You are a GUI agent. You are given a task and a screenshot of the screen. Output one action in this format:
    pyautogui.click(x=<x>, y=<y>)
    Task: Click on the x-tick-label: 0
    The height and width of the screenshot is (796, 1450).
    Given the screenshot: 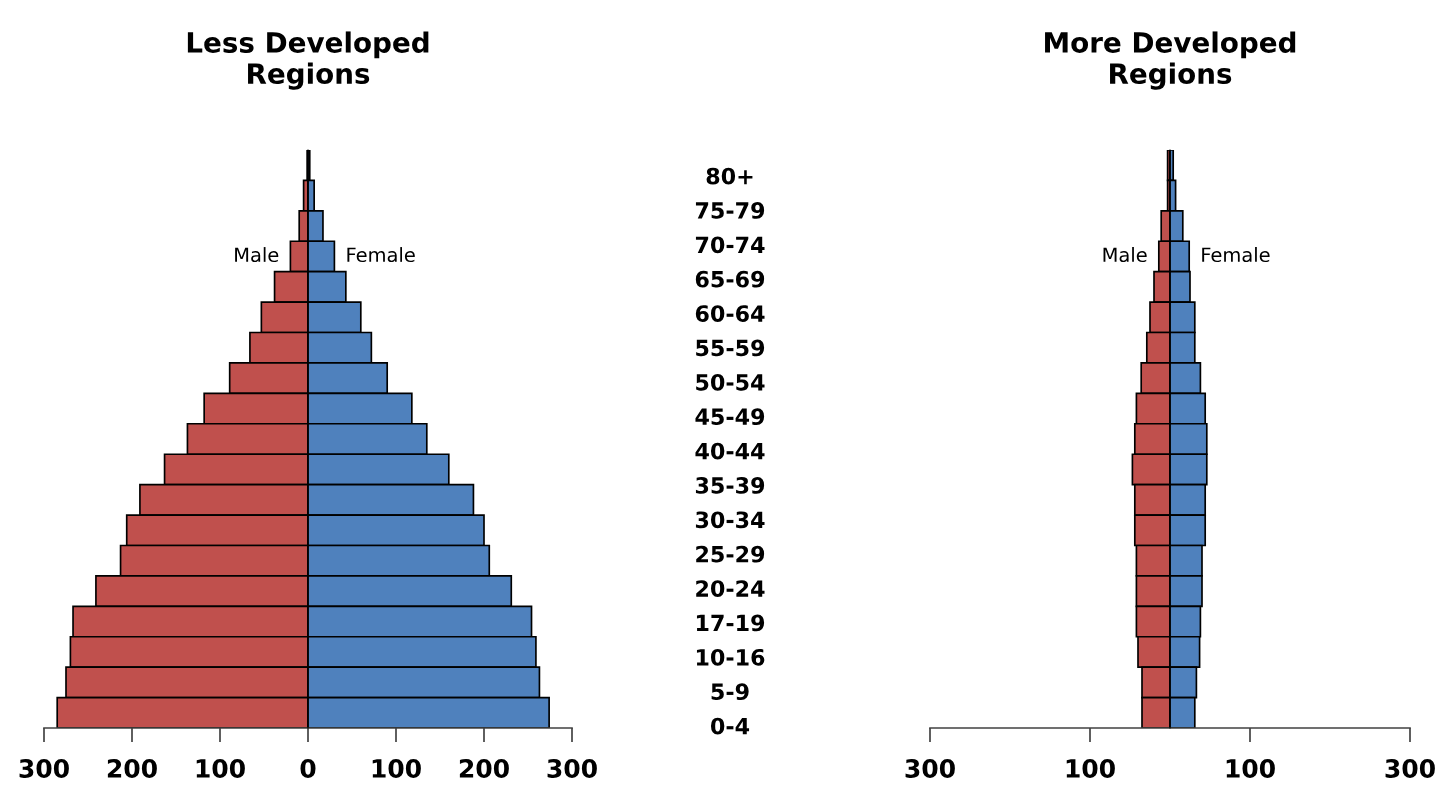 What is the action you would take?
    pyautogui.click(x=308, y=768)
    